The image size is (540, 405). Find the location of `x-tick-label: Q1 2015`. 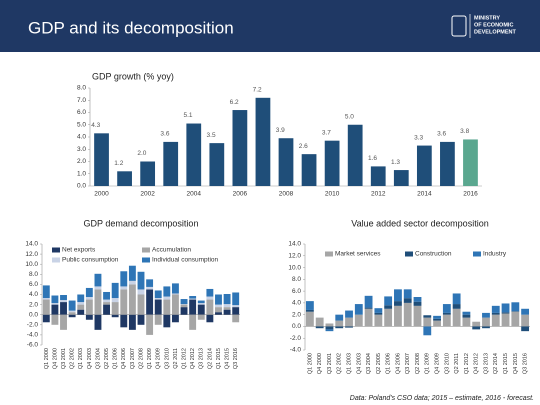

x-tick-label: Q1 2015 is located at coordinates (506, 363).